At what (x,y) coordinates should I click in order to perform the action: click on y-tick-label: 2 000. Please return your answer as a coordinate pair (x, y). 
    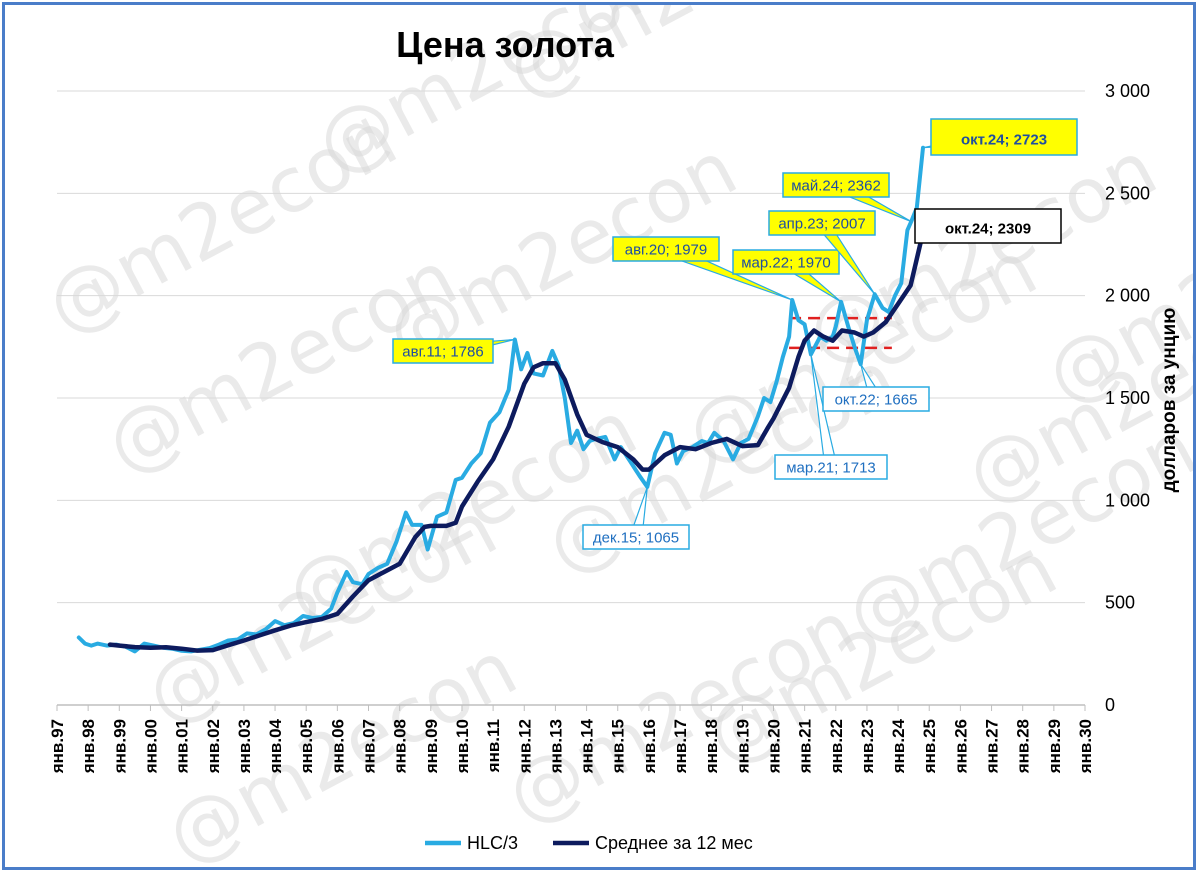
    Looking at the image, I should click on (1127, 296).